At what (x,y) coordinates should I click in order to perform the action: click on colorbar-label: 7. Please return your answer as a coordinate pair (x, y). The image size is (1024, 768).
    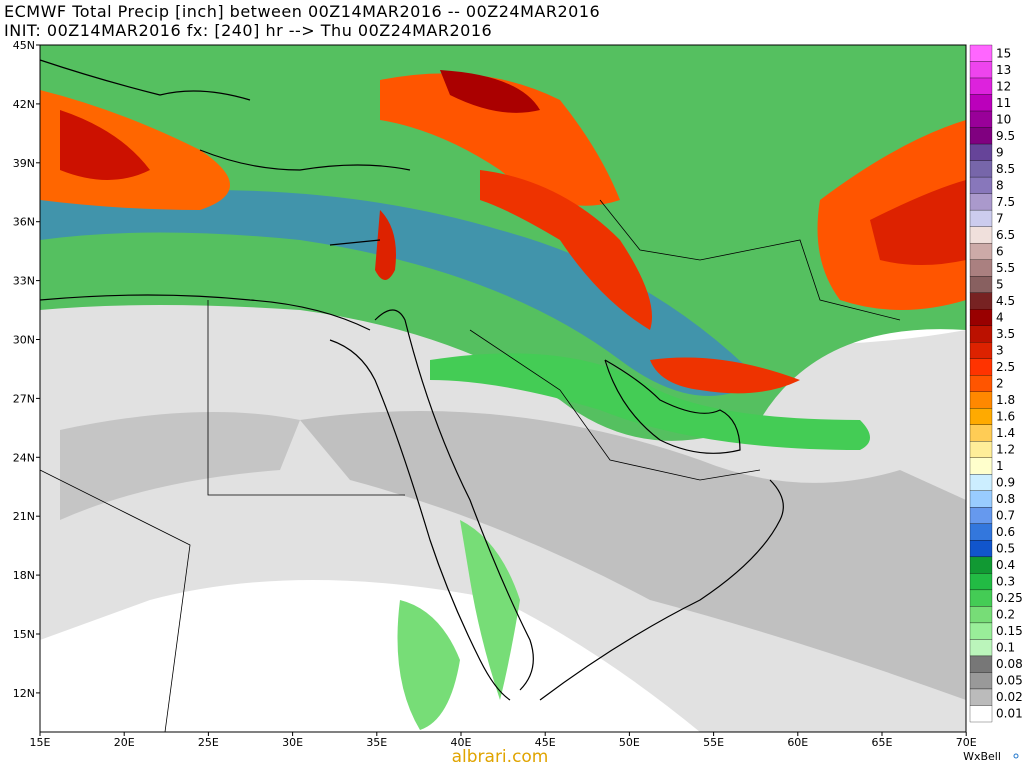
    Looking at the image, I should click on (1000, 218).